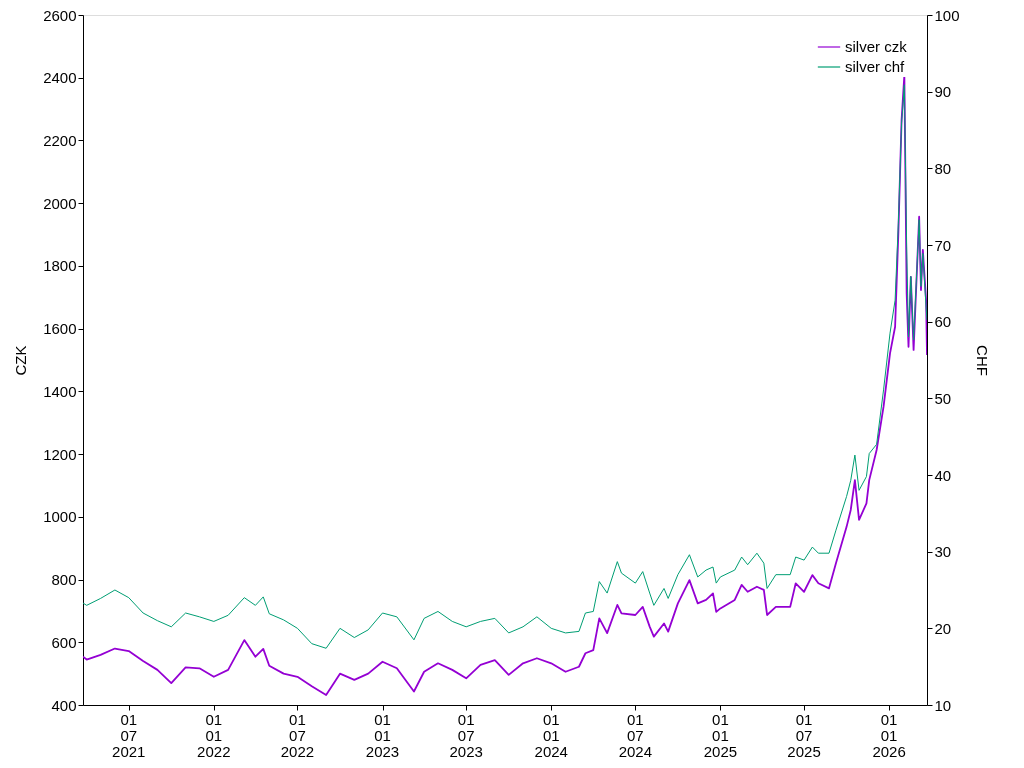 This screenshot has height=768, width=1024. Describe the element at coordinates (982, 360) in the screenshot. I see `y2-axis-title: CHF` at that location.